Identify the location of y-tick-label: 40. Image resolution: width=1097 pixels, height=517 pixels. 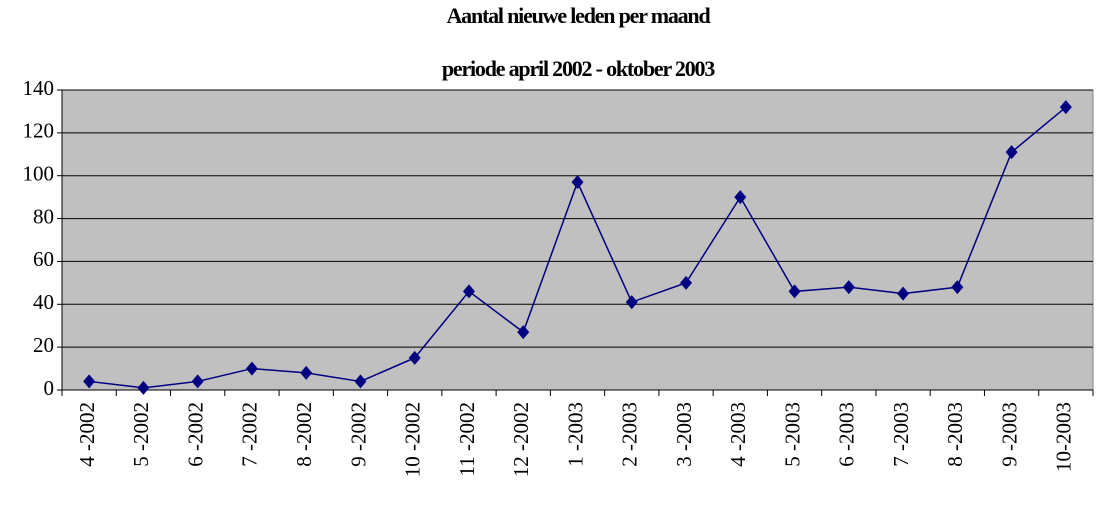
(43, 302).